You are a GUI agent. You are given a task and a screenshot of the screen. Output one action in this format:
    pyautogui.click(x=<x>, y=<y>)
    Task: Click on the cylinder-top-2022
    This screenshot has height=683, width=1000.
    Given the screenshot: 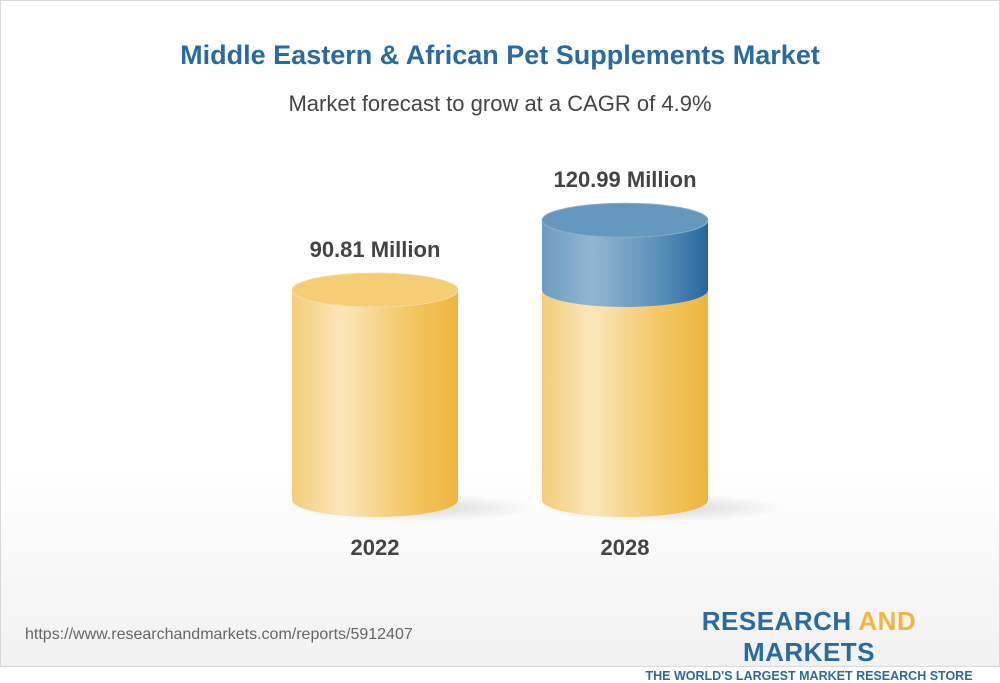 What is the action you would take?
    pyautogui.click(x=375, y=290)
    